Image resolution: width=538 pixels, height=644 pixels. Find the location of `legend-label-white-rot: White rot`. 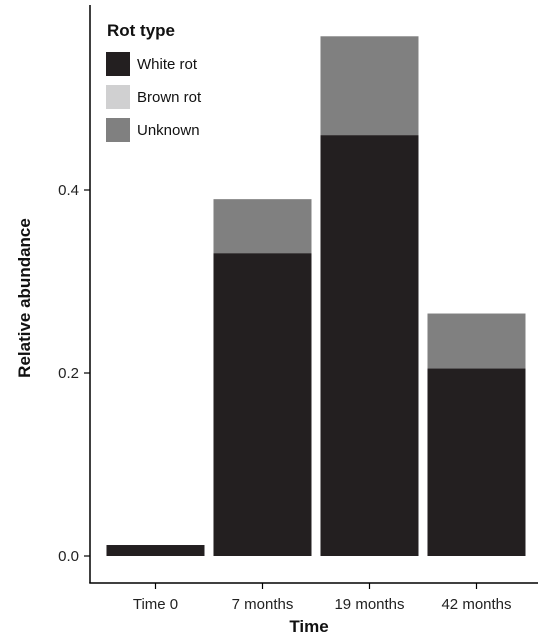

legend-label-white-rot: White rot is located at coordinates (167, 64).